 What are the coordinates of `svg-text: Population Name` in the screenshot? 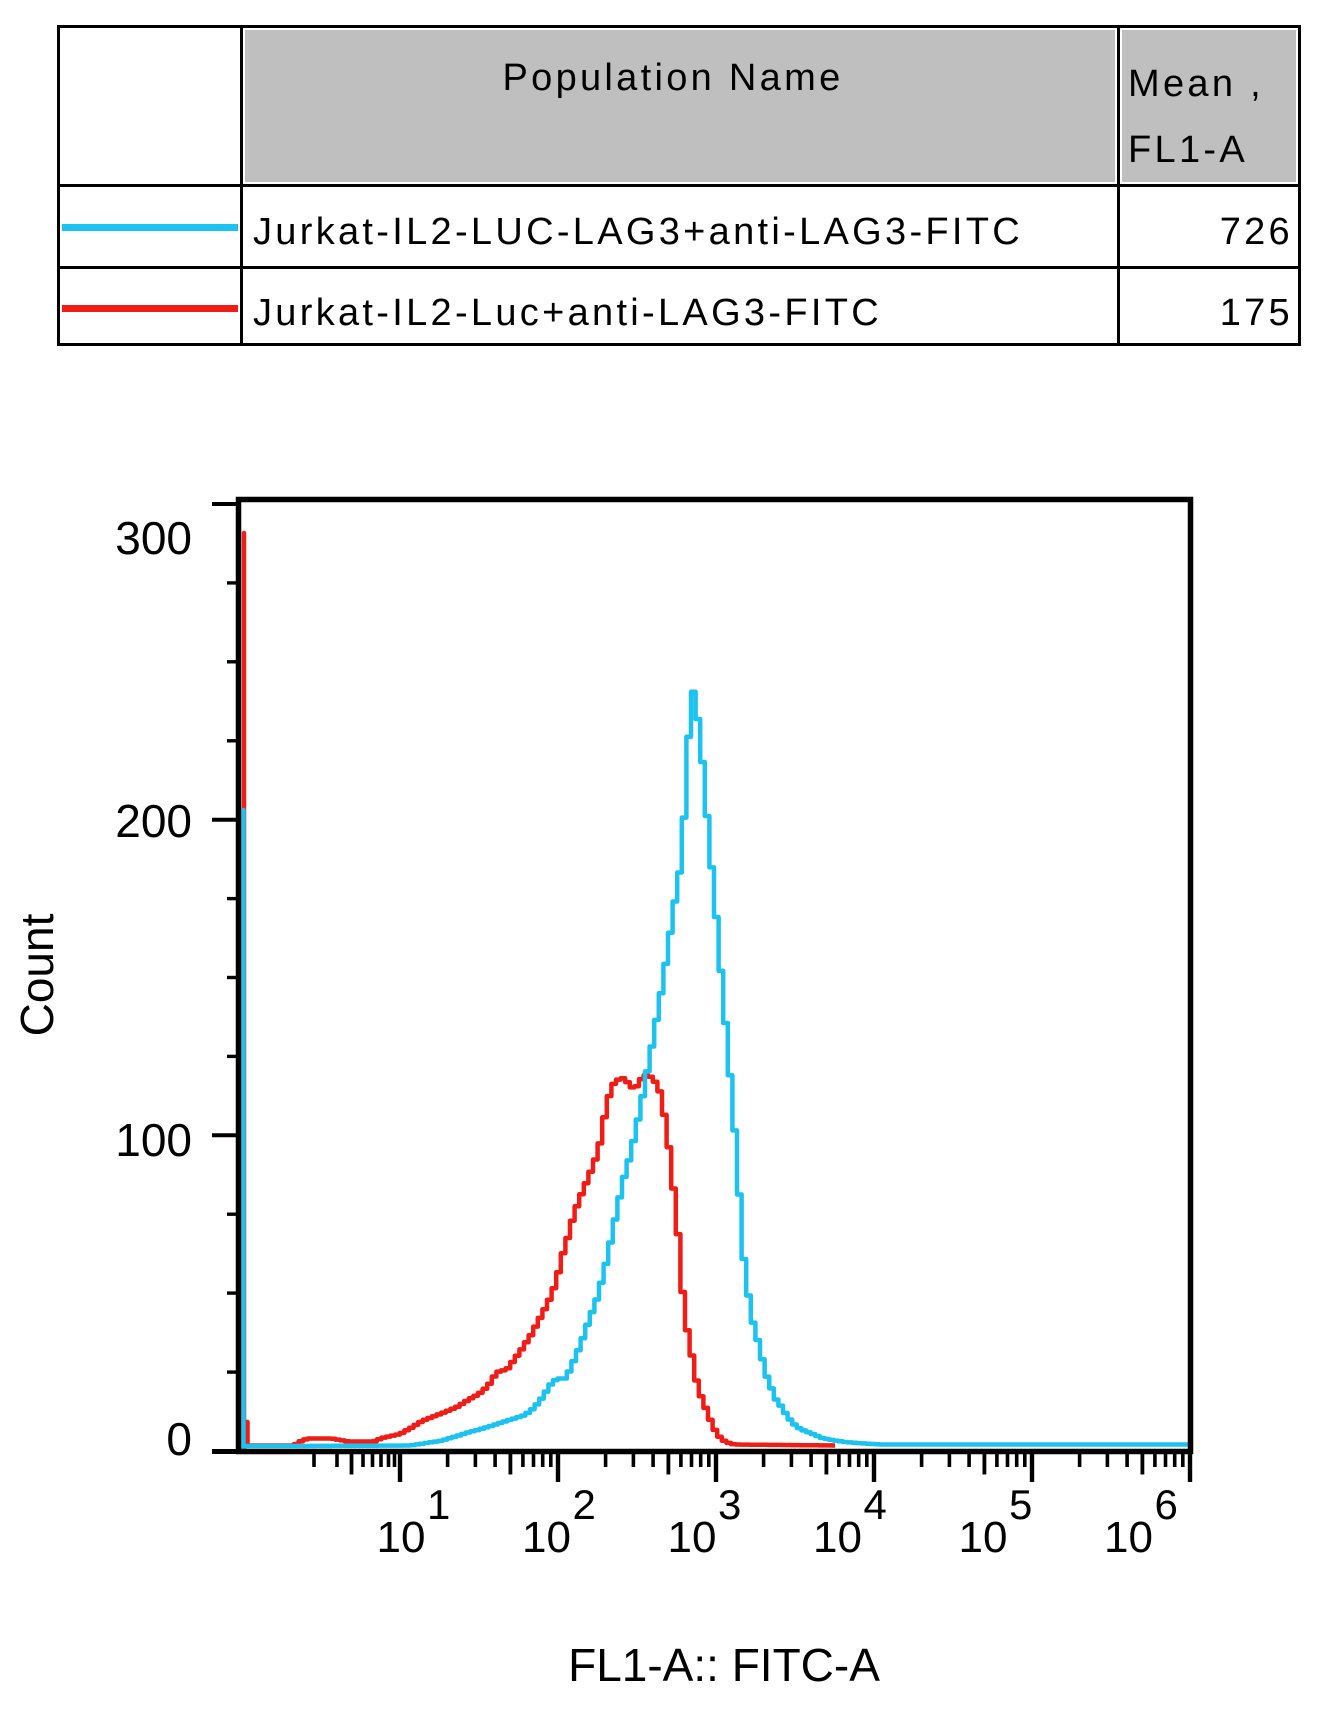 It's located at (672, 78).